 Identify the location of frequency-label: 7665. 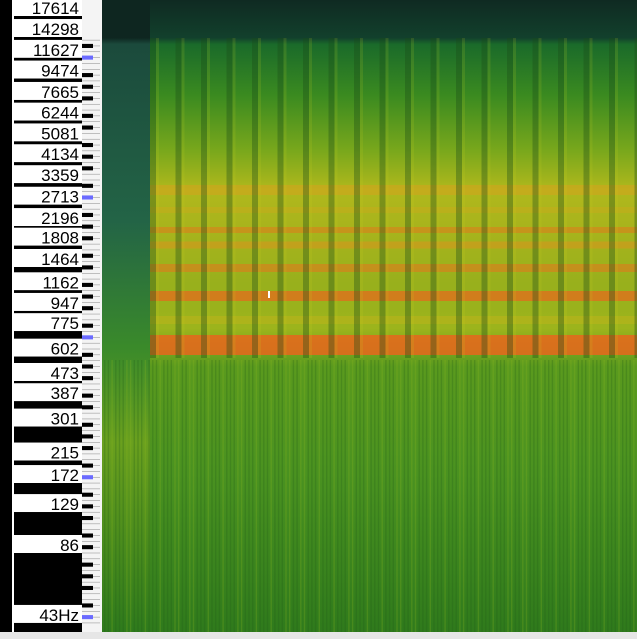
(60, 92).